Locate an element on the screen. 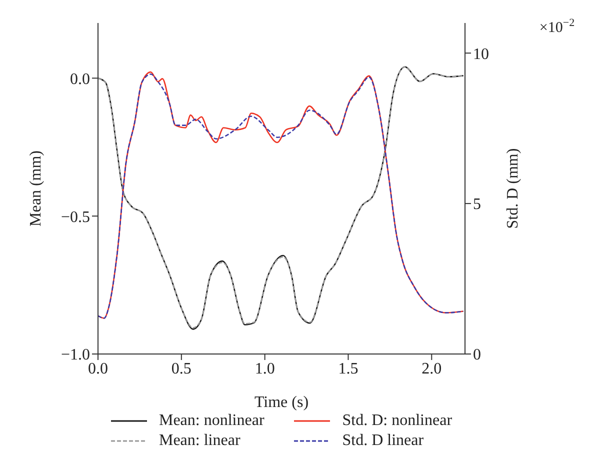 The image size is (601, 468). legend-label: Std. D: nonlinear is located at coordinates (396, 421).